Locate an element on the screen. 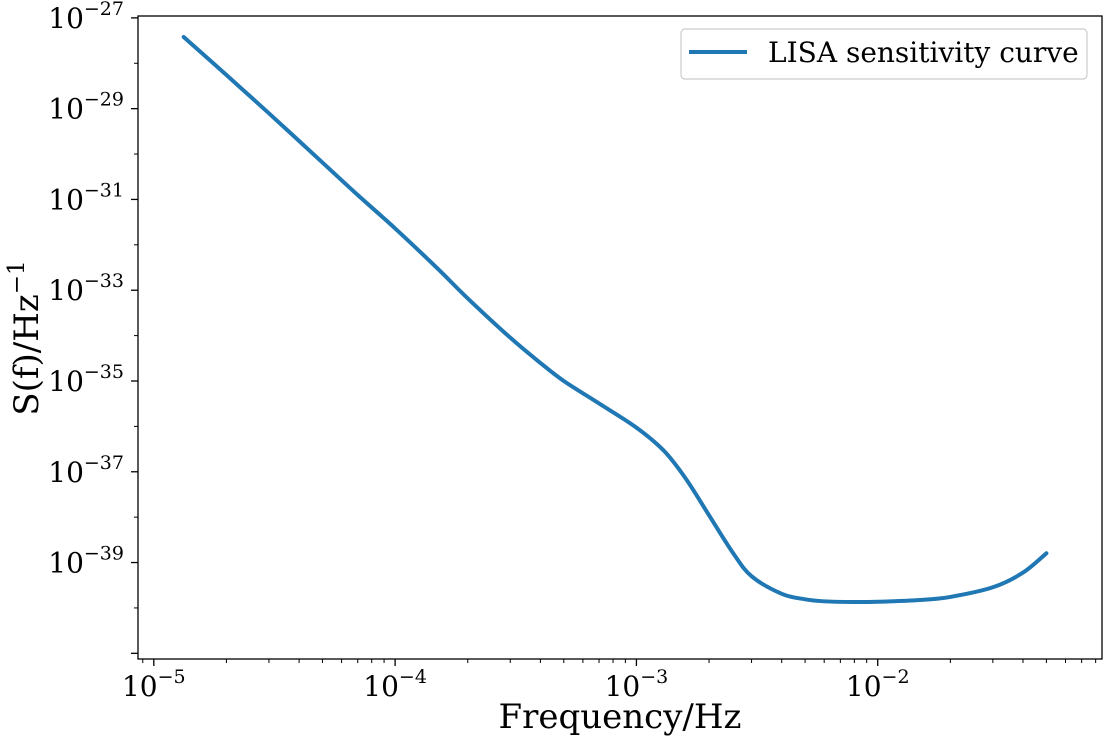 This screenshot has height=742, width=1115. y-tick-label: 10−35 is located at coordinates (86, 379).